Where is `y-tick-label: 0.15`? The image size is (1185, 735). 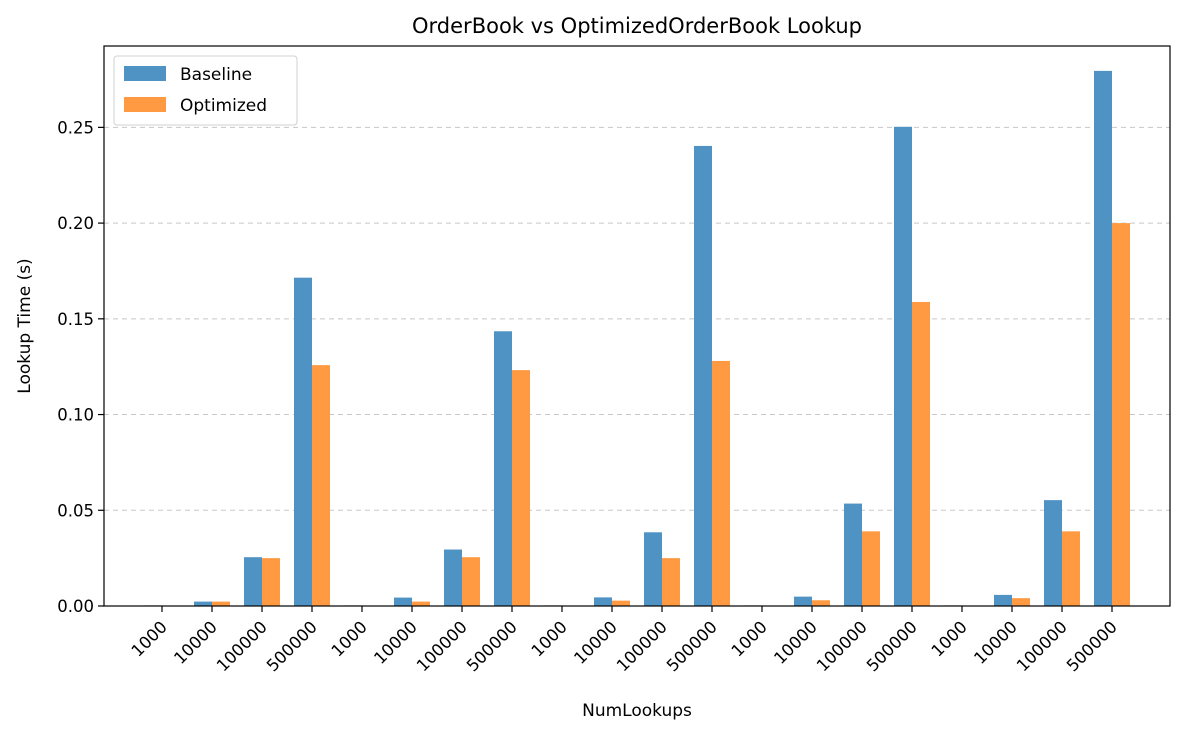 y-tick-label: 0.15 is located at coordinates (75, 319).